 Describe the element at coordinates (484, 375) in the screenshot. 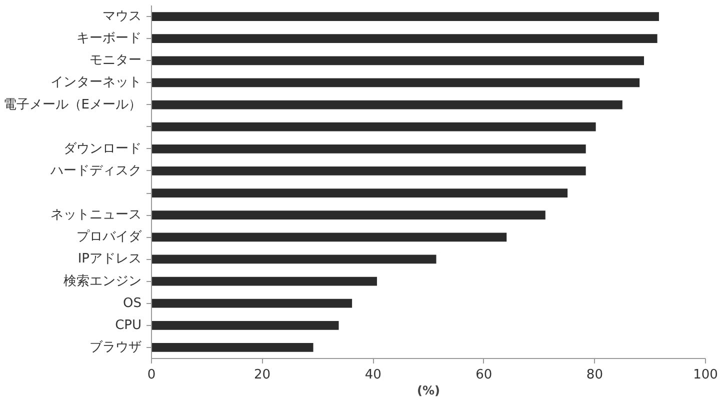

I see `x-tick-label: 60` at that location.